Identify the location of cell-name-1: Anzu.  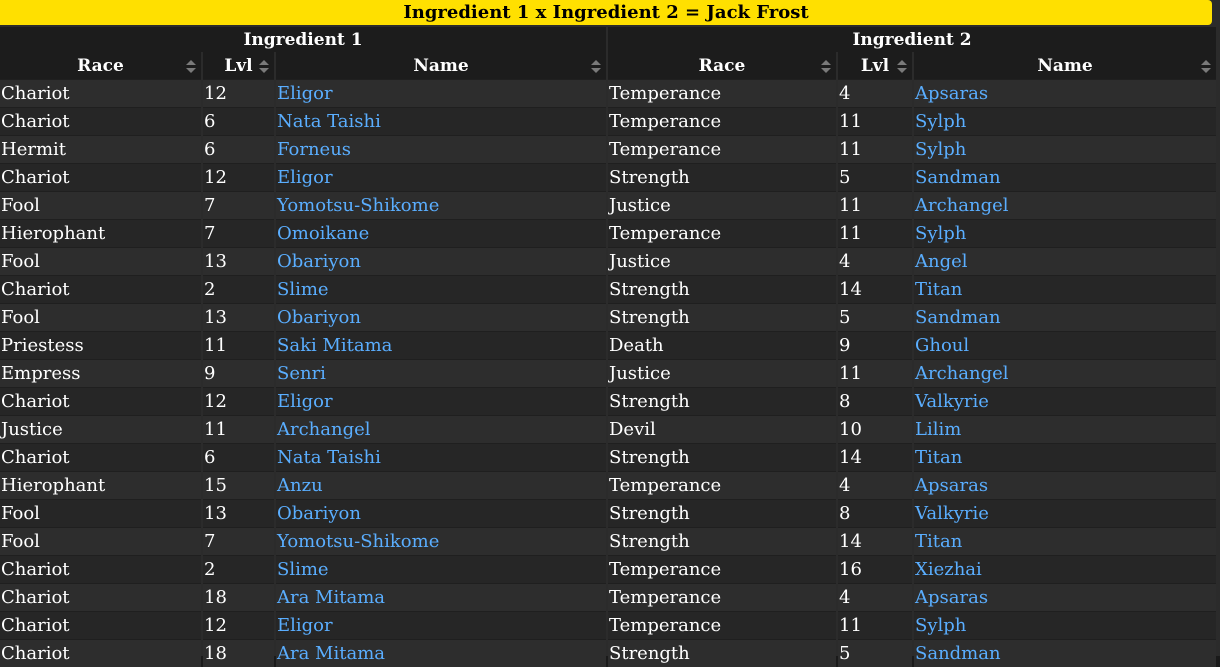
(441, 485).